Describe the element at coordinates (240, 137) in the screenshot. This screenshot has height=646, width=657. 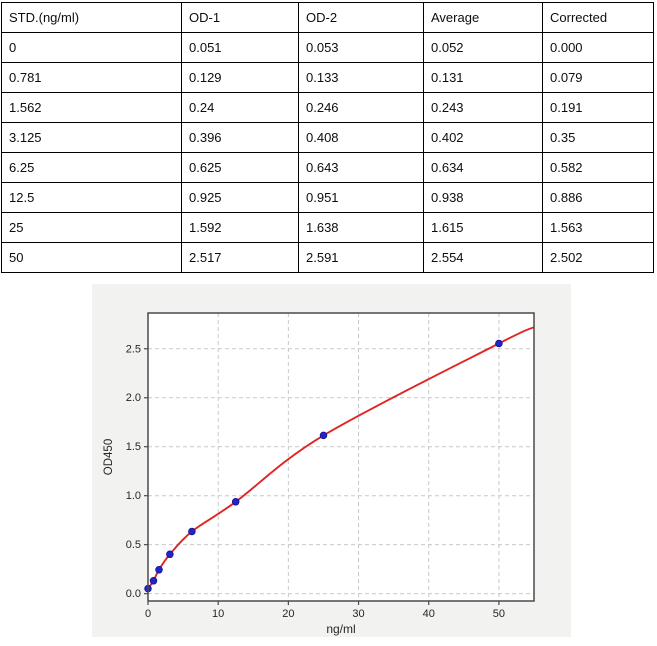
I see `table-cell: 0.396` at that location.